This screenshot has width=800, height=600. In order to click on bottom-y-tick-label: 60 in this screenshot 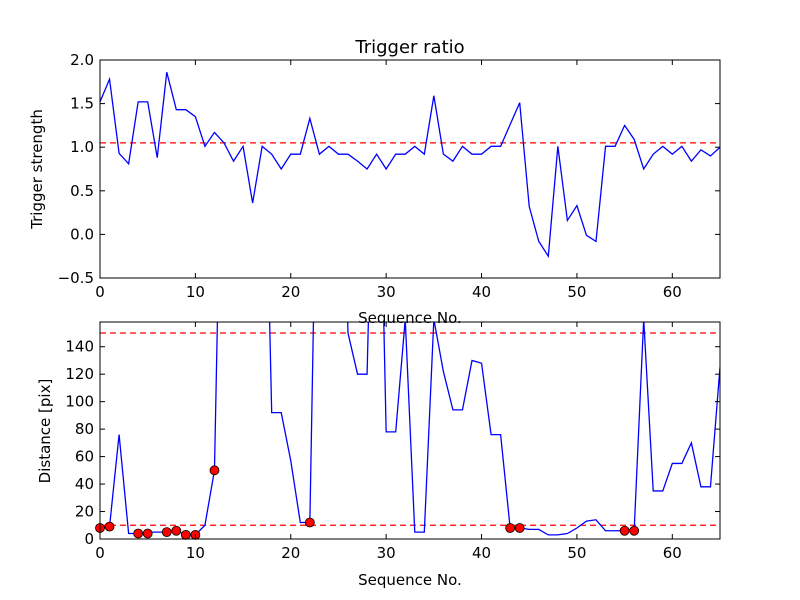, I will do `click(84, 457)`.